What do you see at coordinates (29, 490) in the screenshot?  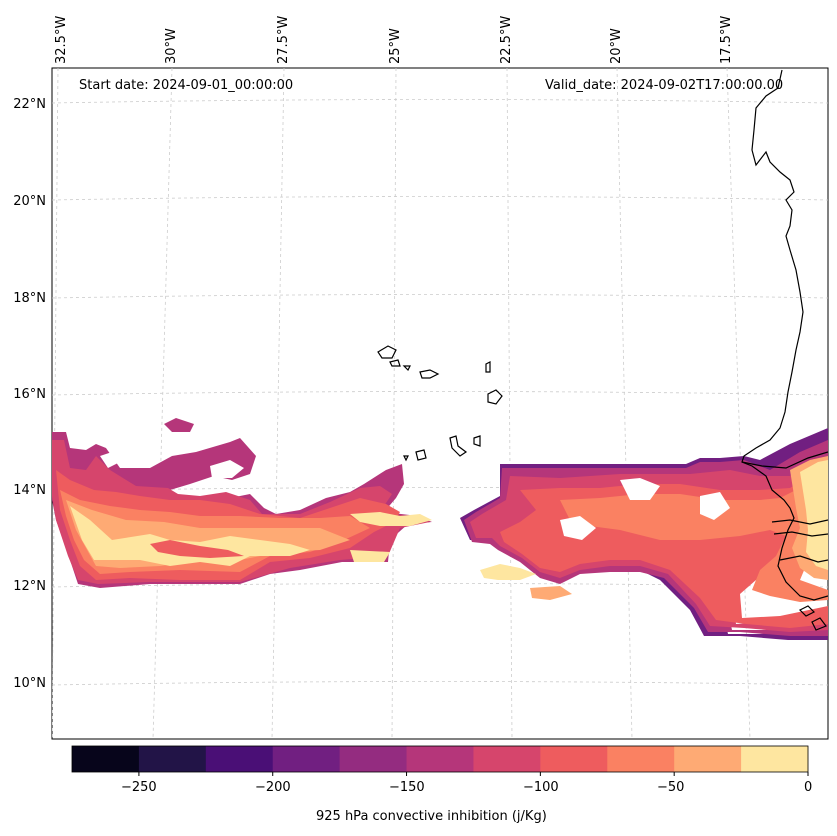 I see `lat-label-14: 14°N` at bounding box center [29, 490].